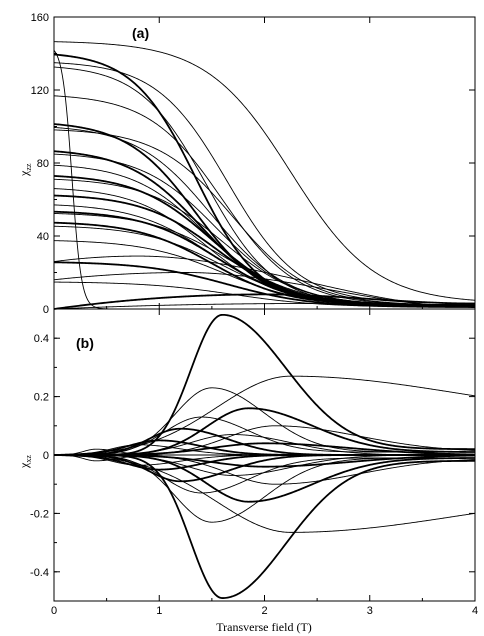 This screenshot has width=484, height=636. What do you see at coordinates (40, 18) in the screenshot?
I see `panel-a-y-tick-label: 160` at bounding box center [40, 18].